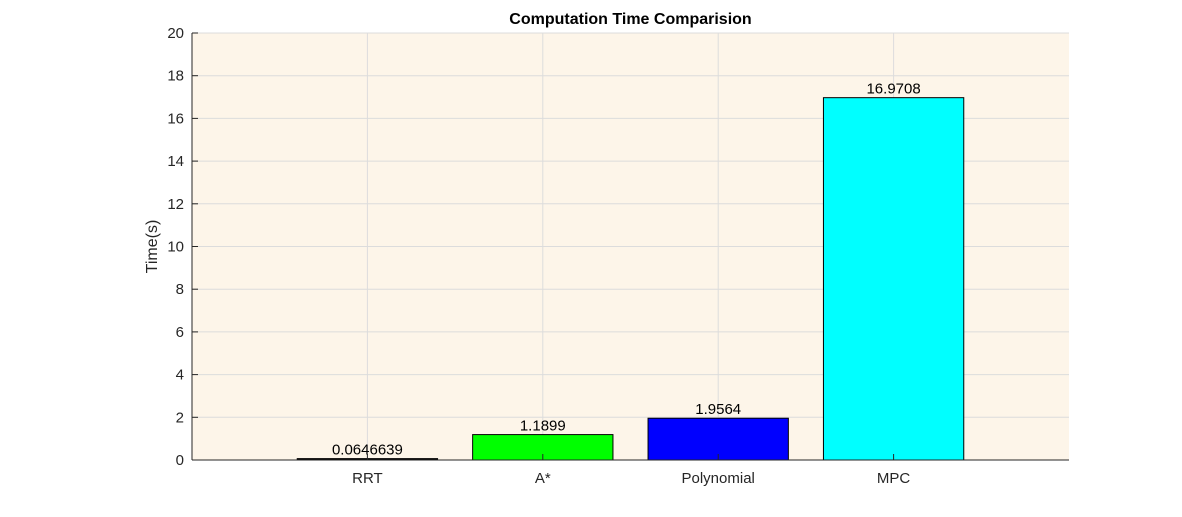  What do you see at coordinates (367, 450) in the screenshot?
I see `bar-value-label: 0.0646639` at bounding box center [367, 450].